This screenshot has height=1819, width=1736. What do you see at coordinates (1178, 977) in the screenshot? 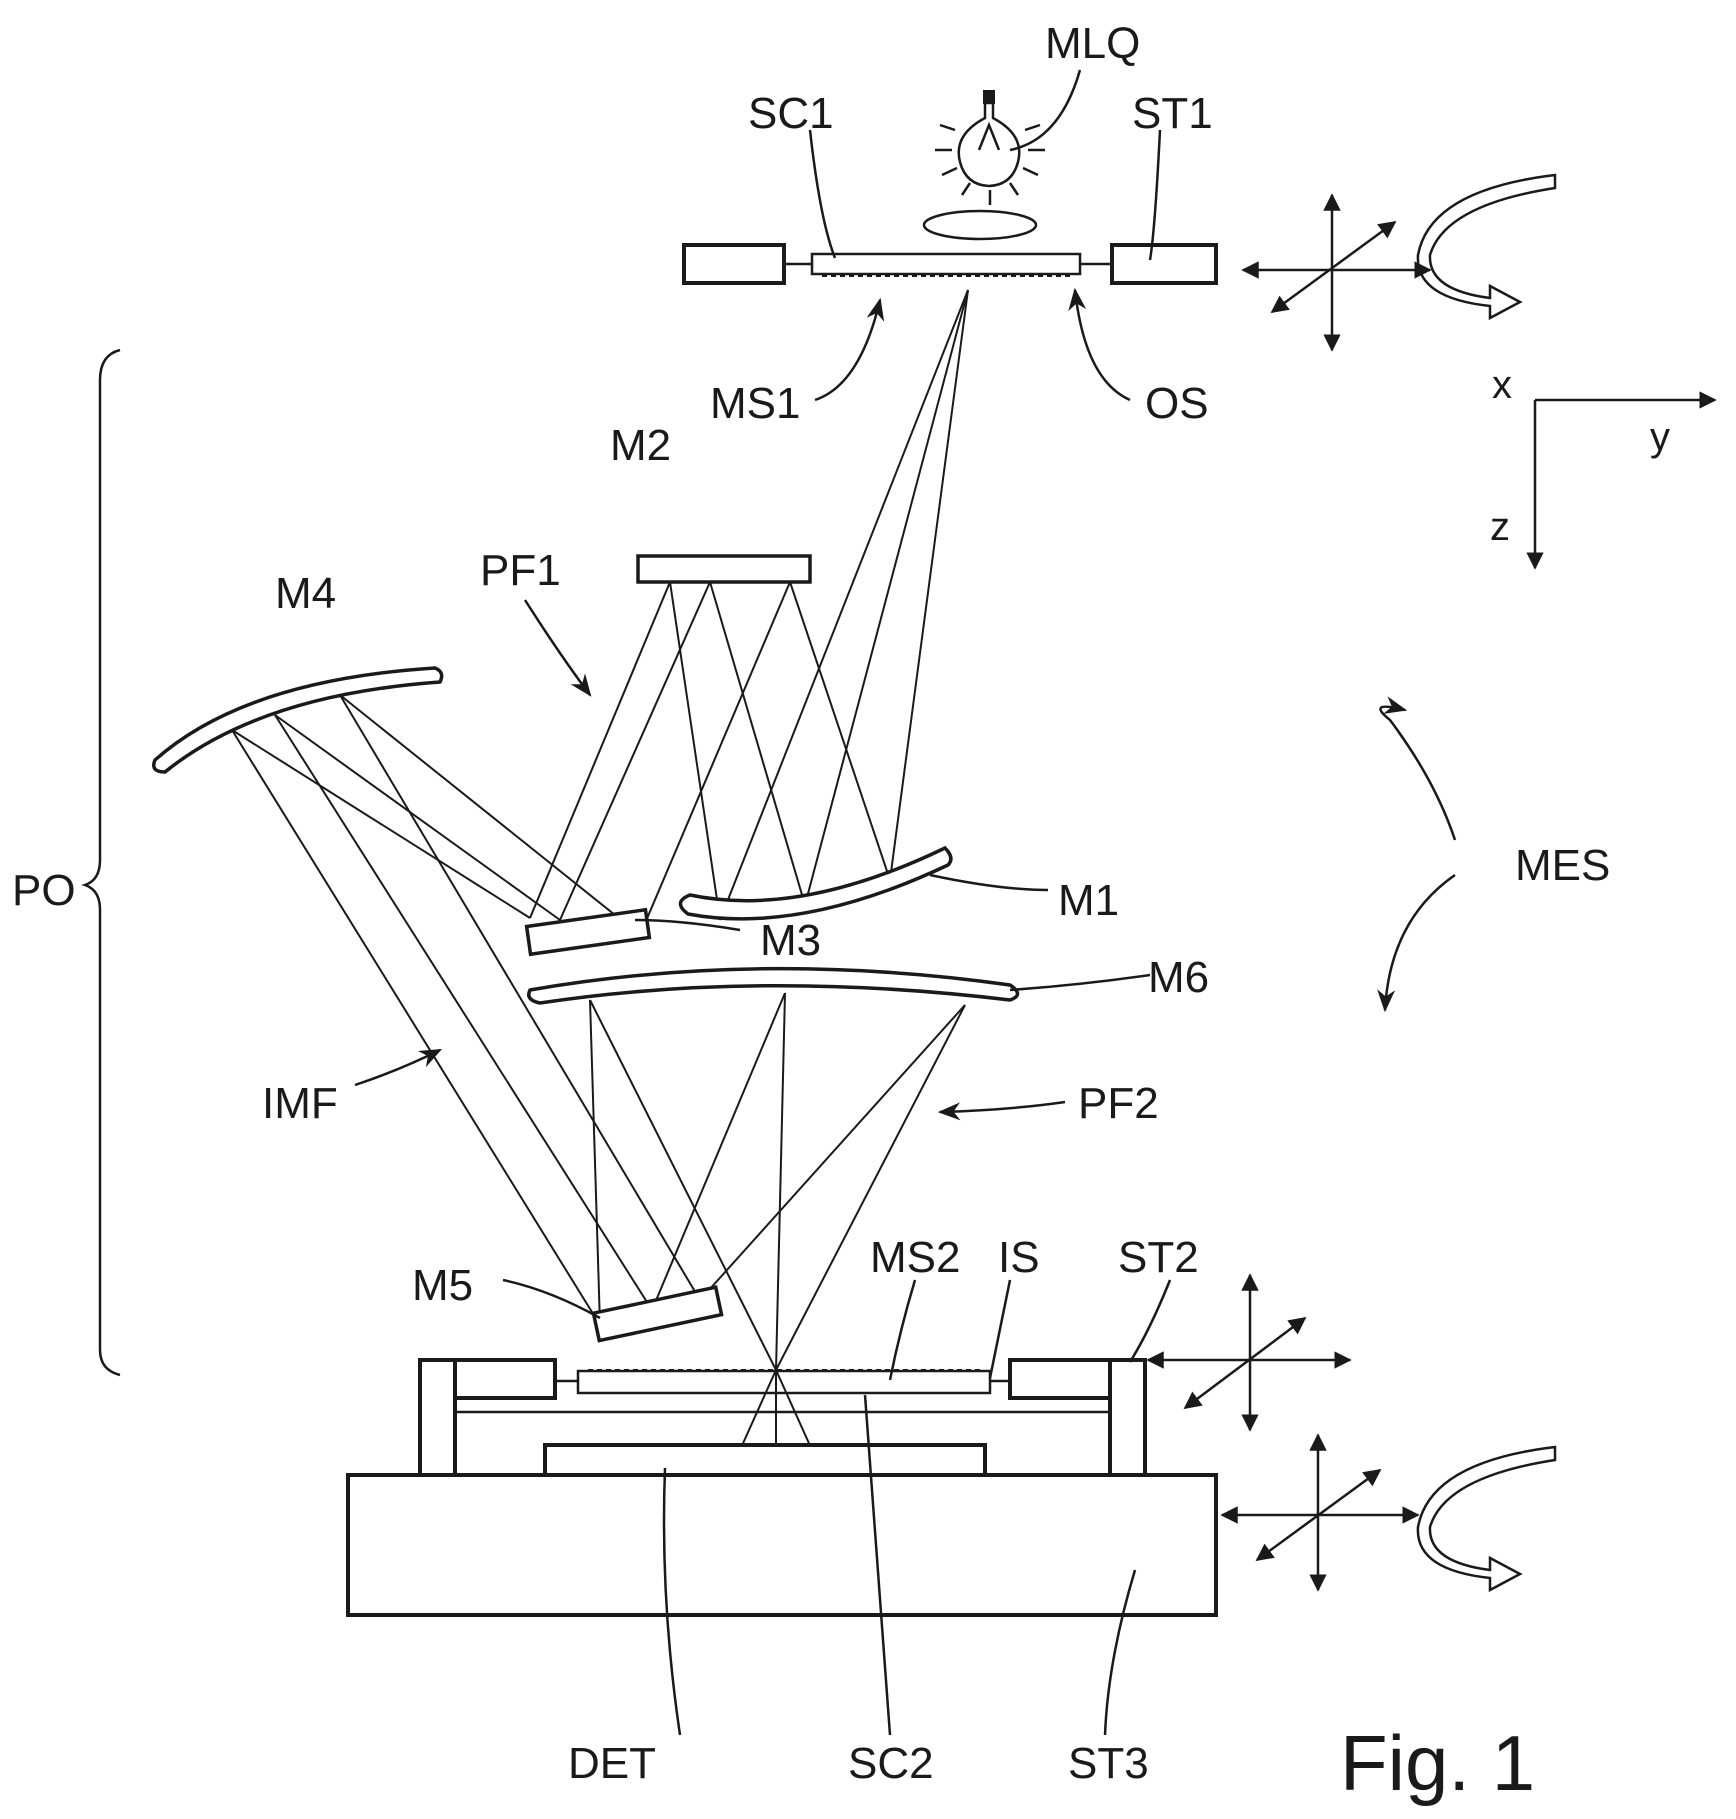
I see `label-m6: M6` at bounding box center [1178, 977].